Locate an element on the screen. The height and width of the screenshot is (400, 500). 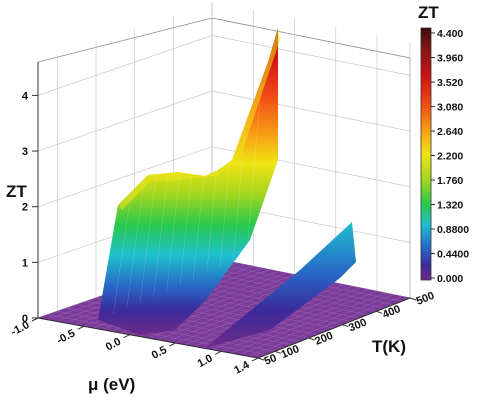
z-tick-label: 1 is located at coordinates (25, 263).